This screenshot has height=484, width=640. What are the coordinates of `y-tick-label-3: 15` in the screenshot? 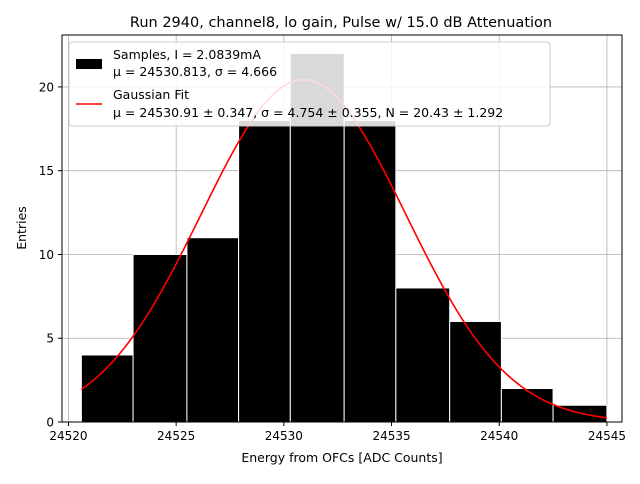 It's located at (46, 171).